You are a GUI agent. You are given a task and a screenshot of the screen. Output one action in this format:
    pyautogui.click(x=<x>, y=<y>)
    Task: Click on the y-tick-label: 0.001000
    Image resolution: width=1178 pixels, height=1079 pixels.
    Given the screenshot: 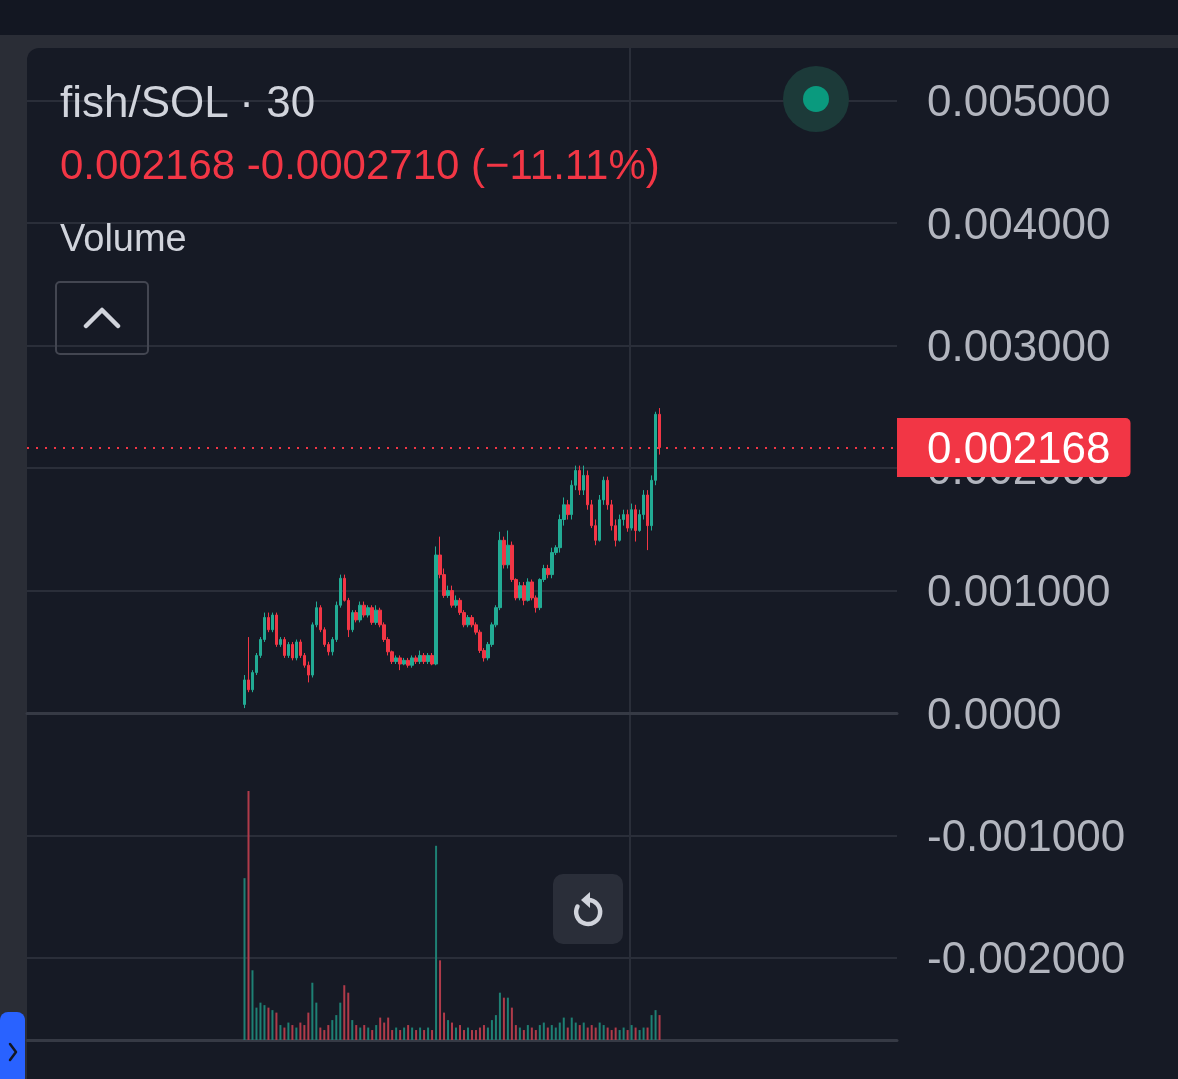 What is the action you would take?
    pyautogui.click(x=1019, y=591)
    